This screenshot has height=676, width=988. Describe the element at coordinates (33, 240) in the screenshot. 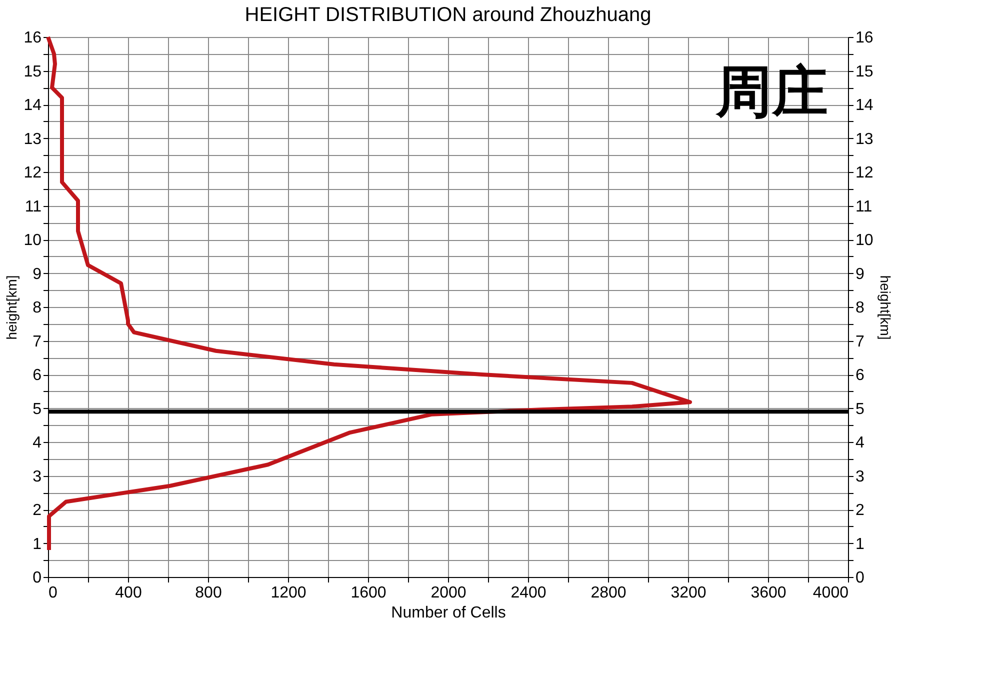

I see `y-tick-label: 10` at that location.